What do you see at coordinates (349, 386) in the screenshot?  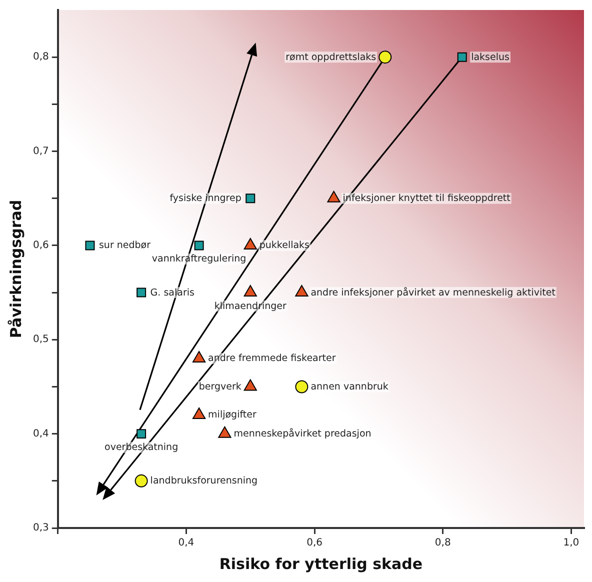 I see `annotation: annen vannbruk` at bounding box center [349, 386].